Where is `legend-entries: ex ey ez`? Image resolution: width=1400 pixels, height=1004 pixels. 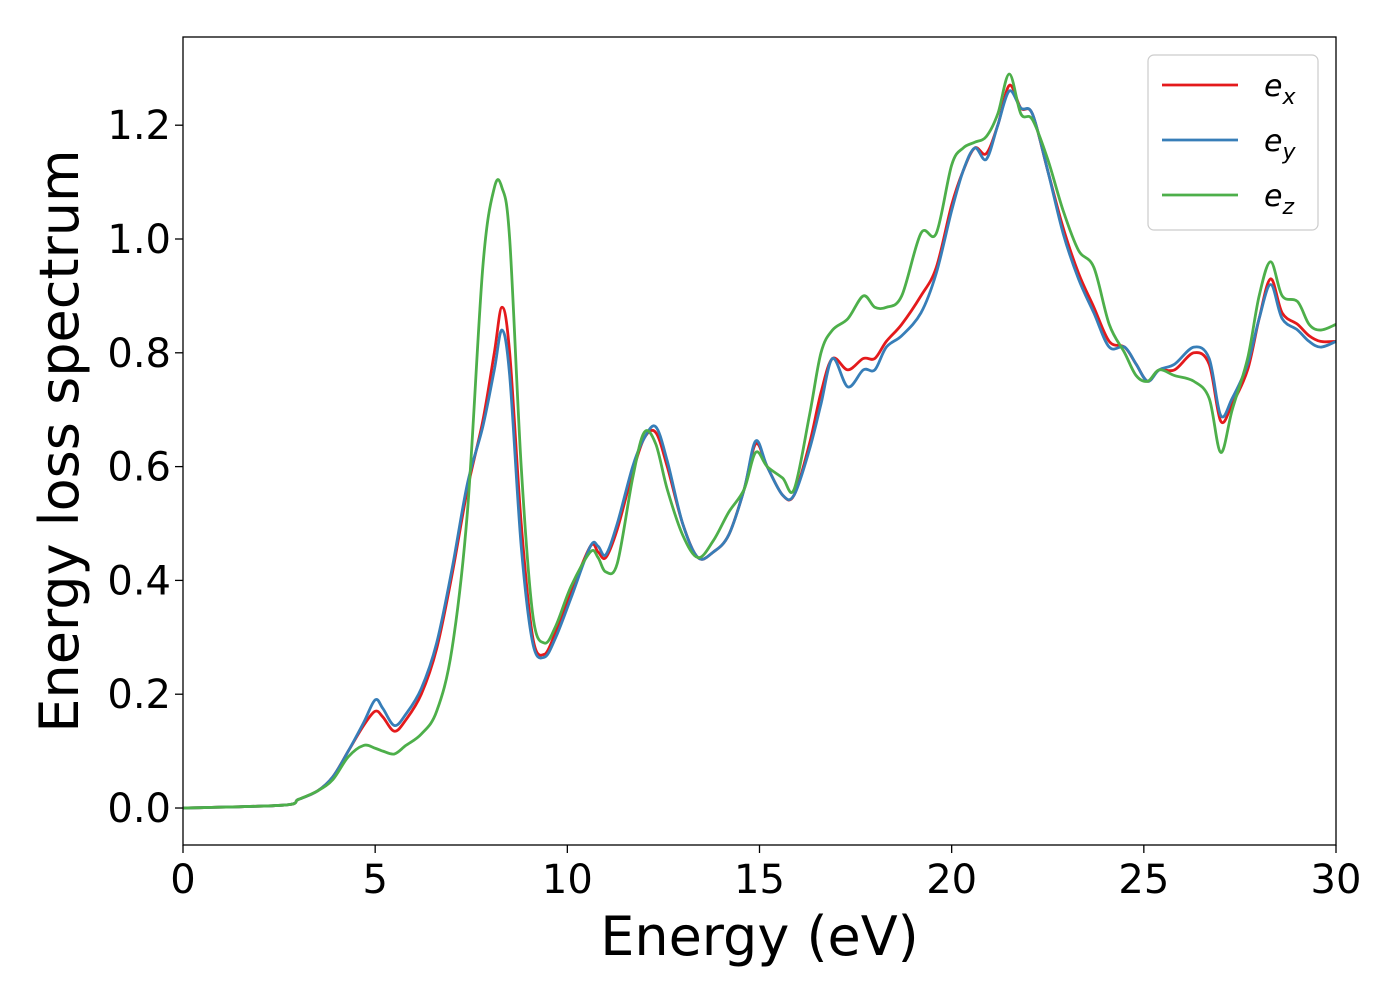 legend-entries: ex ey ez is located at coordinates (1229, 144).